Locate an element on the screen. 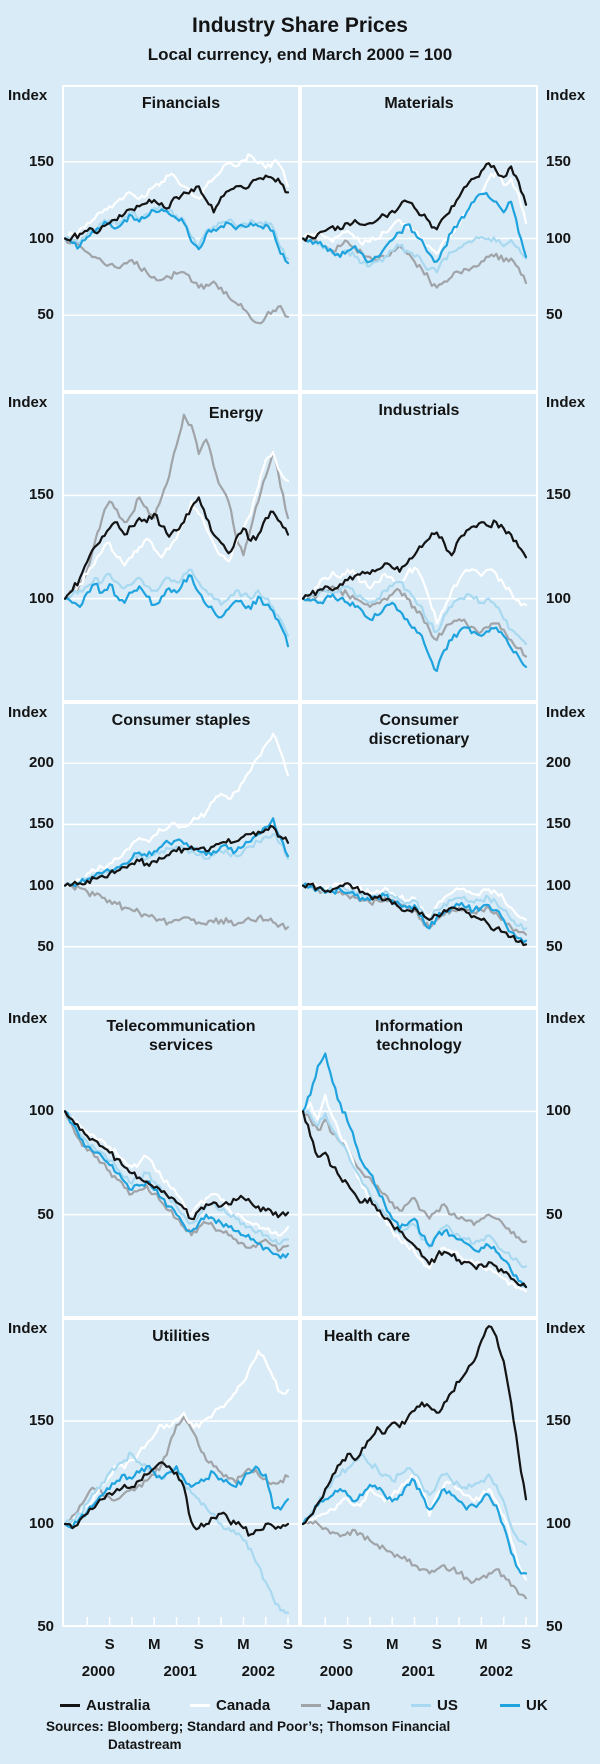  legend-label-uk: UK is located at coordinates (537, 1706).